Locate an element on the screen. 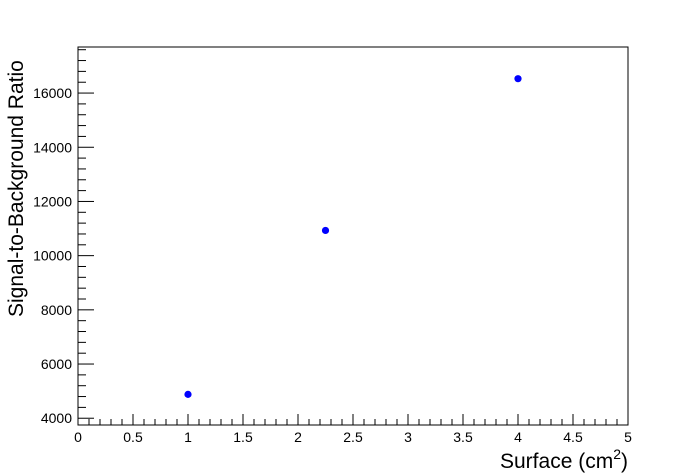 This screenshot has width=698, height=474. x-axis-title-main: Surface (cm is located at coordinates (556, 461).